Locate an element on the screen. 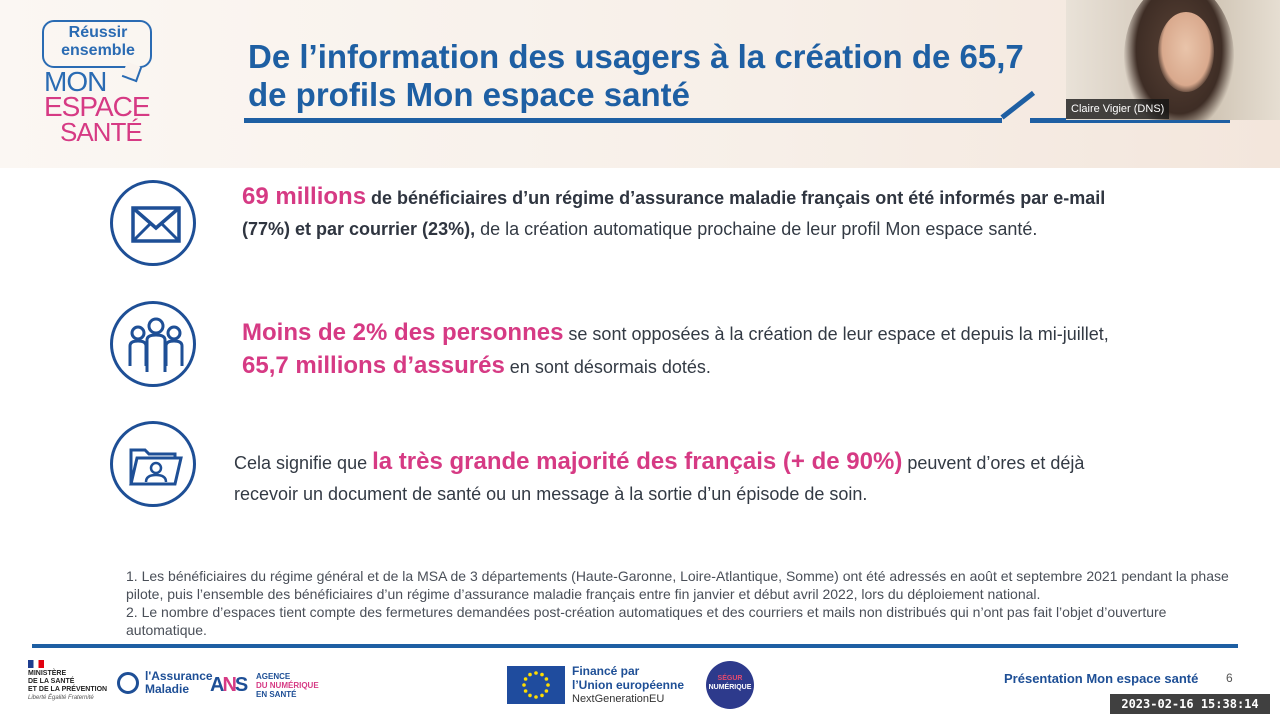  participant-name-label: Claire Vigier (DNS) is located at coordinates (1118, 109).